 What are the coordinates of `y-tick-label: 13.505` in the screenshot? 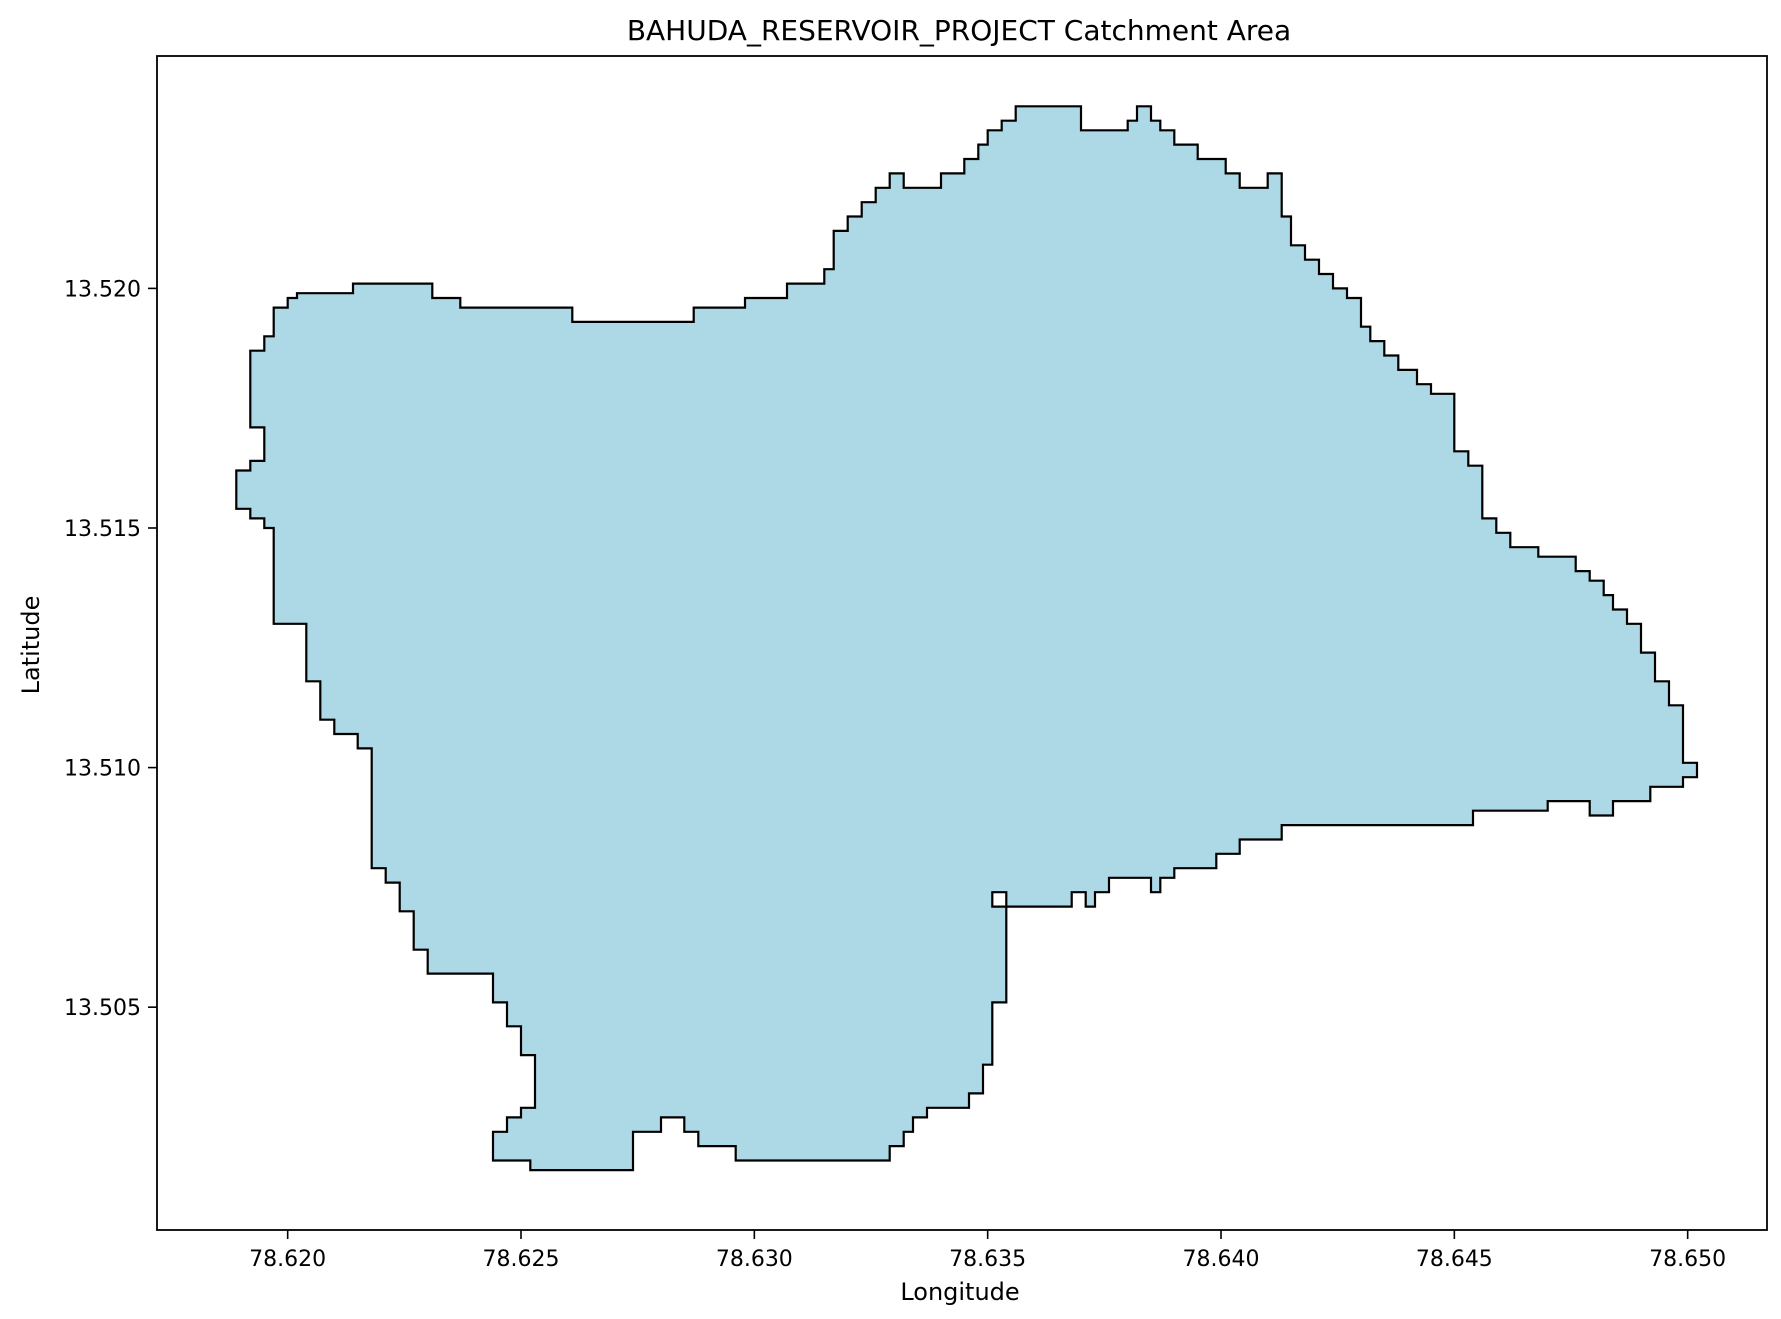 It's located at (102, 1008).